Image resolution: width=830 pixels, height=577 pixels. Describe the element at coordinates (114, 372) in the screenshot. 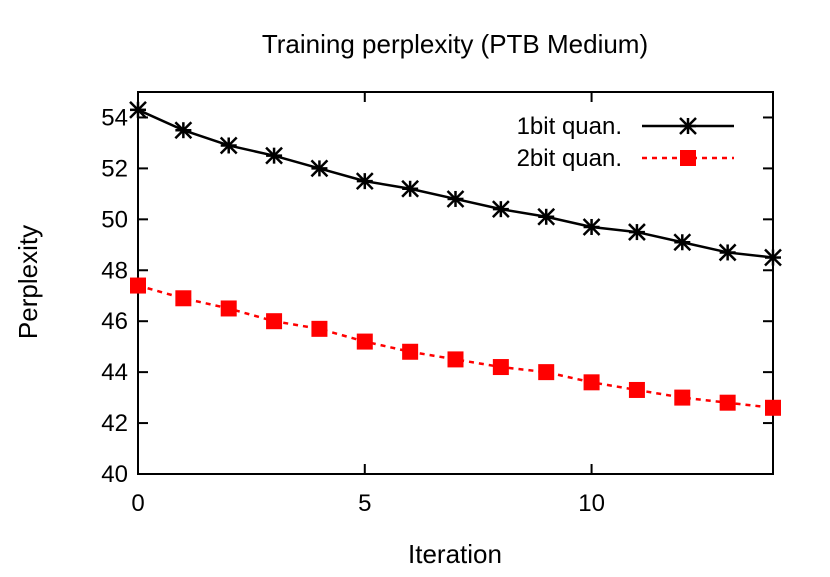

I see `y-tick-label: 44` at that location.